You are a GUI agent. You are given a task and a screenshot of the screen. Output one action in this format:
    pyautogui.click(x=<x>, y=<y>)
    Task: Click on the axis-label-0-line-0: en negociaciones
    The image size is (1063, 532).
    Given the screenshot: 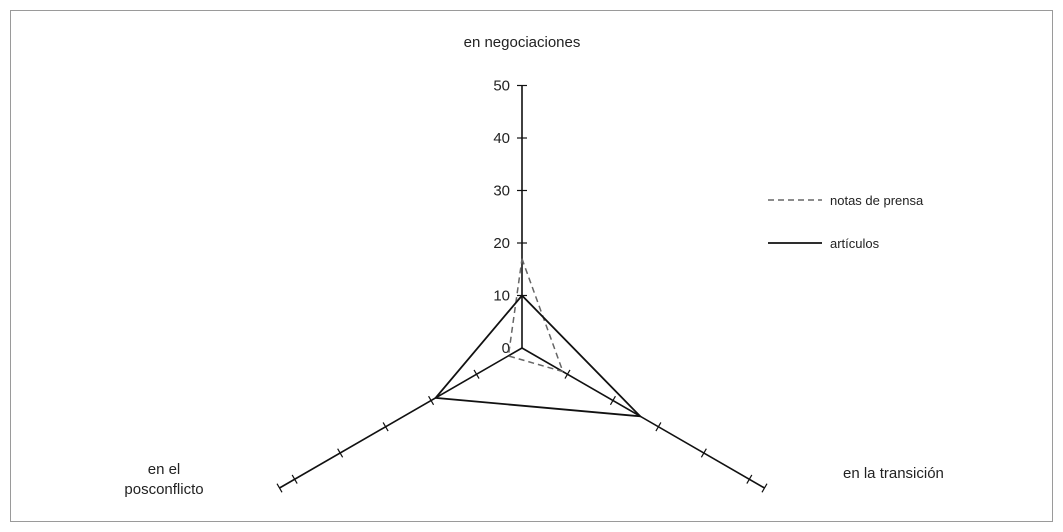 What is the action you would take?
    pyautogui.click(x=522, y=42)
    